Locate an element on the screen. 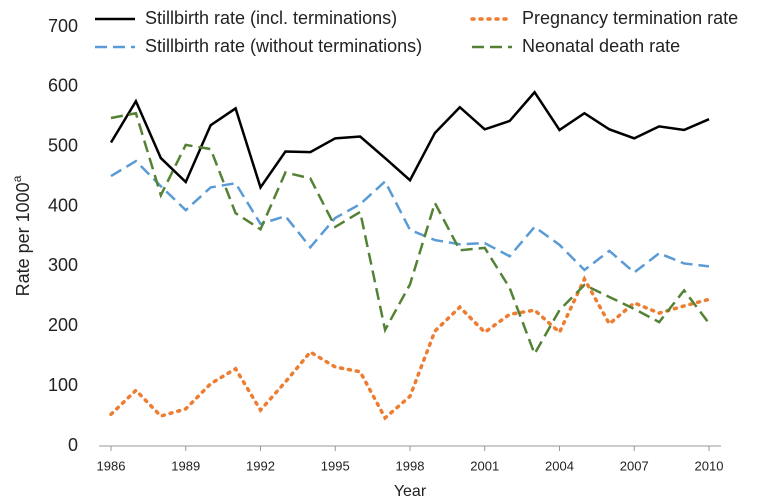 The height and width of the screenshot is (503, 773). y-tick-label: 600 is located at coordinates (63, 86).